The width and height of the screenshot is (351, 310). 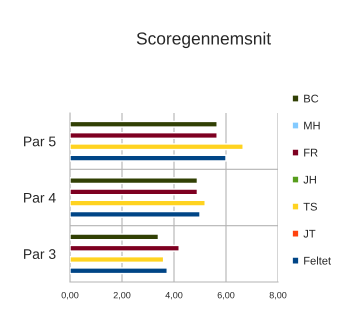 What do you see at coordinates (204, 40) in the screenshot?
I see `chart-title: Scoregennemsnit` at bounding box center [204, 40].